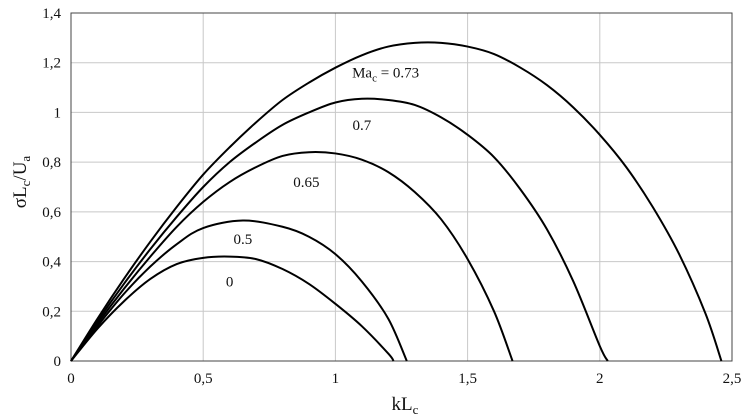 The image size is (747, 417). I want to click on x-tick-label: 1,5, so click(467, 379).